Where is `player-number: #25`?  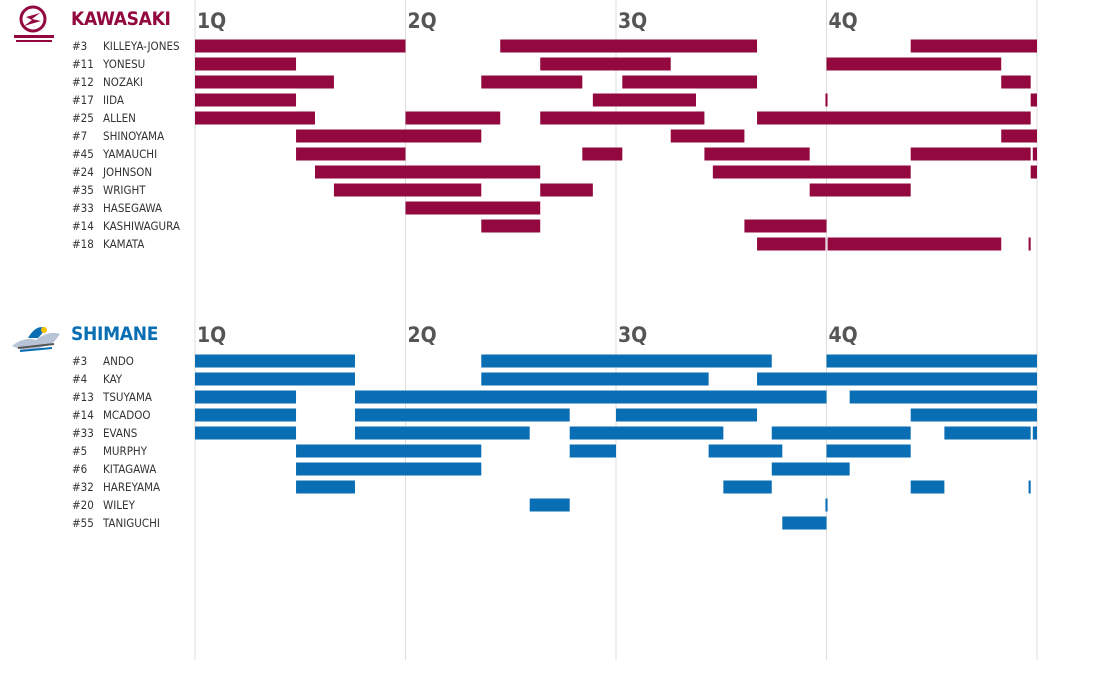
player-number: #25 is located at coordinates (83, 118).